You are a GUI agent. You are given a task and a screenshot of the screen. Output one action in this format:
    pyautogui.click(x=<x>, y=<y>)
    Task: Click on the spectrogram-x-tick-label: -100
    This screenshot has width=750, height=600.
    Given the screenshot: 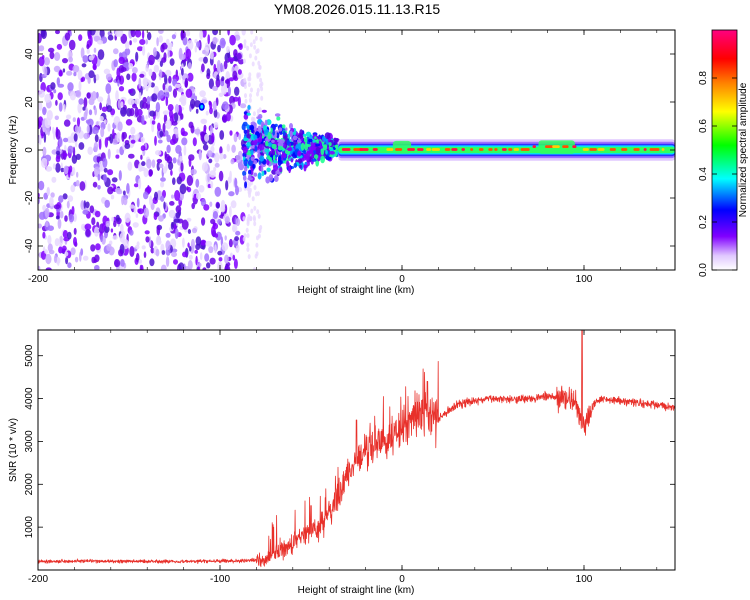 What is the action you would take?
    pyautogui.click(x=220, y=279)
    